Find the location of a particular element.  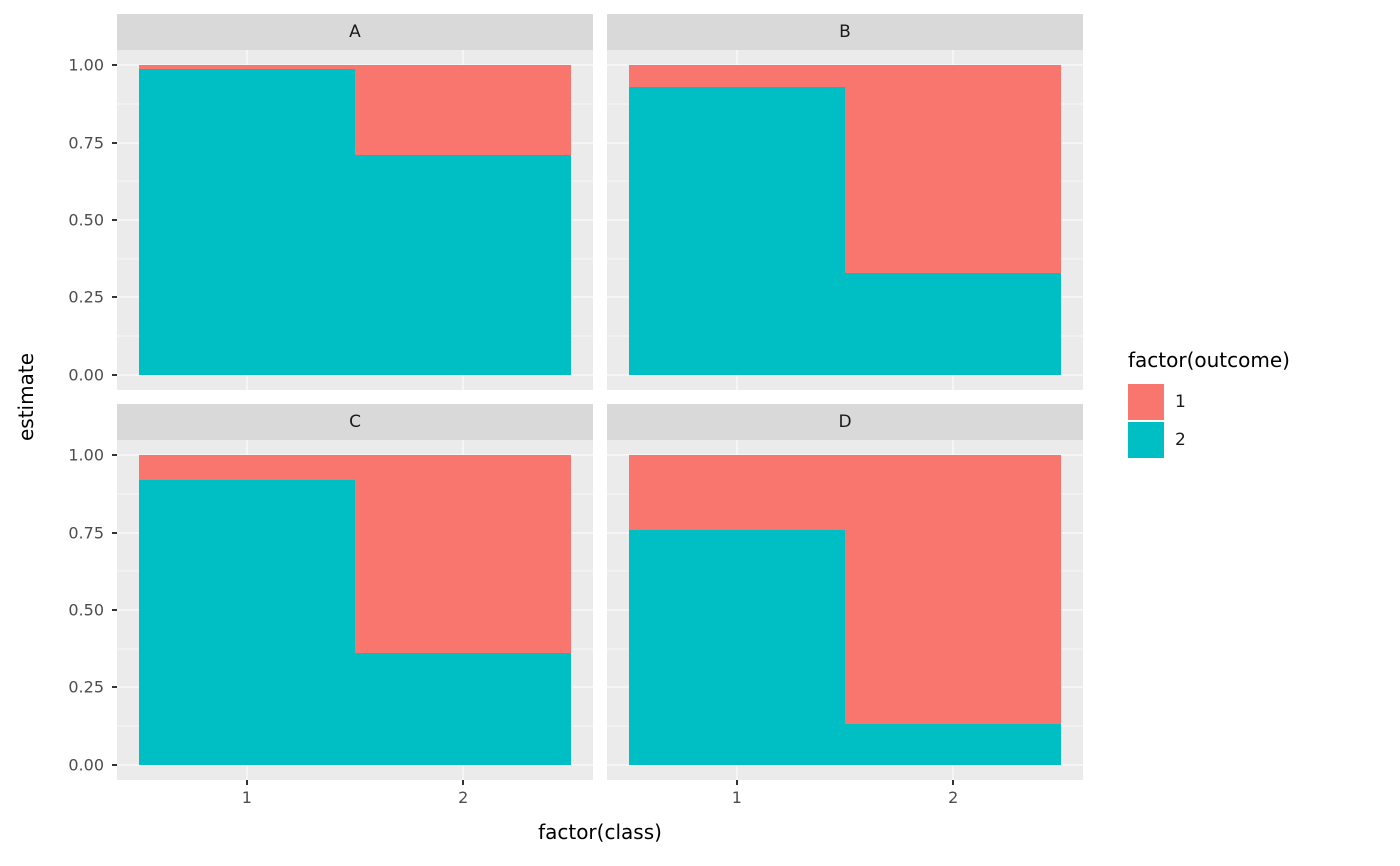

bar-B-class1-outcome2 is located at coordinates (736, 231).